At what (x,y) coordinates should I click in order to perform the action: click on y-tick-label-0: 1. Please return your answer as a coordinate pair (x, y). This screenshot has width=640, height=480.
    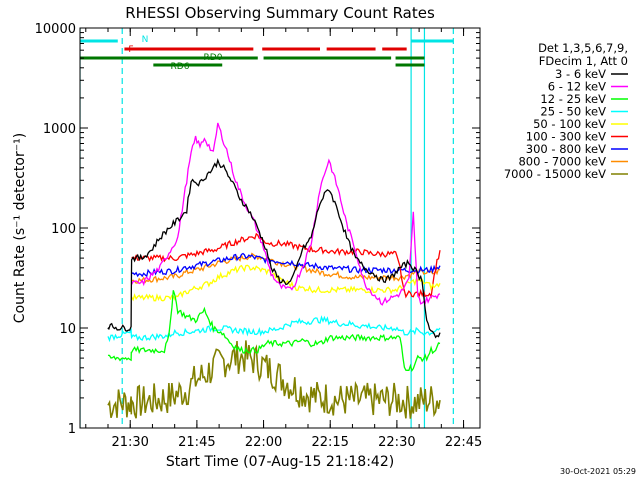
    Looking at the image, I should click on (72, 429).